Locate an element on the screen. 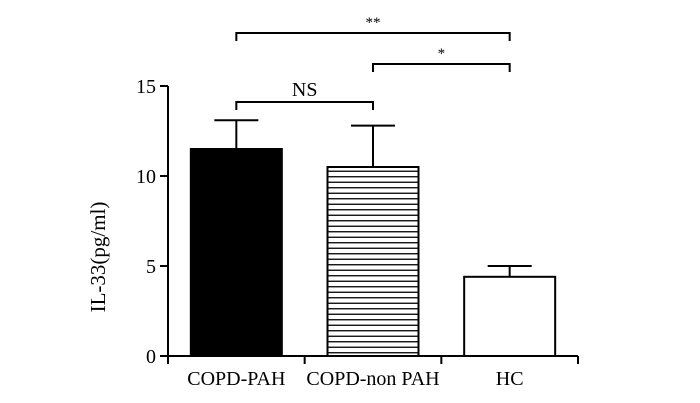 The image size is (700, 403). y-tick-label: 15 is located at coordinates (146, 87).